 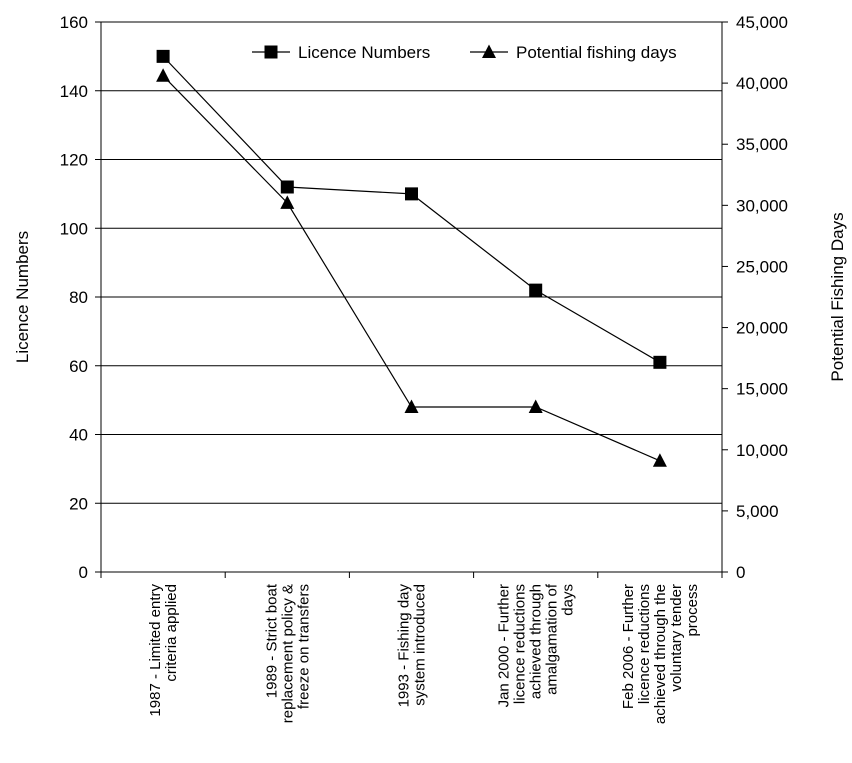 What do you see at coordinates (757, 511) in the screenshot?
I see `right-tick-label: 5,000` at bounding box center [757, 511].